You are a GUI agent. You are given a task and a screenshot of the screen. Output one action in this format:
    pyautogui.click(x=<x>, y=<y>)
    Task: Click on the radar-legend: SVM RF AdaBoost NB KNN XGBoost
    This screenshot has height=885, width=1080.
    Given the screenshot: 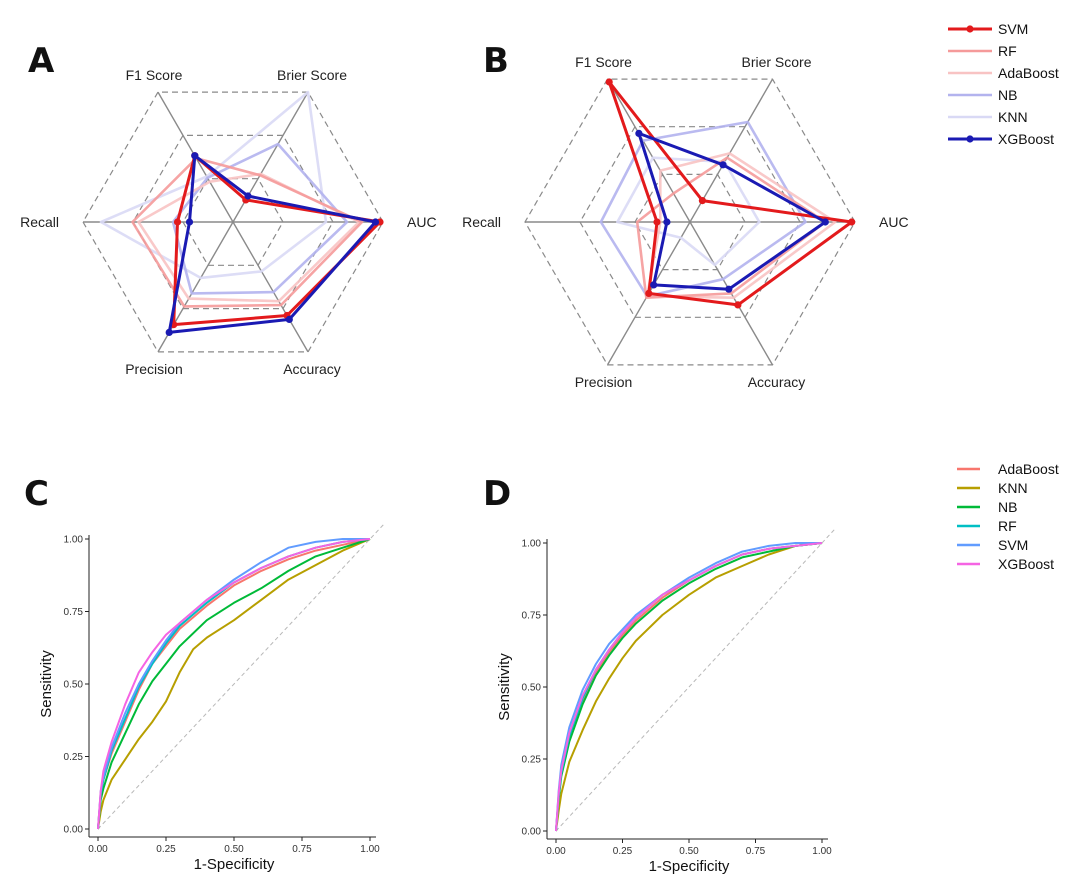 What is the action you would take?
    pyautogui.click(x=1003, y=84)
    